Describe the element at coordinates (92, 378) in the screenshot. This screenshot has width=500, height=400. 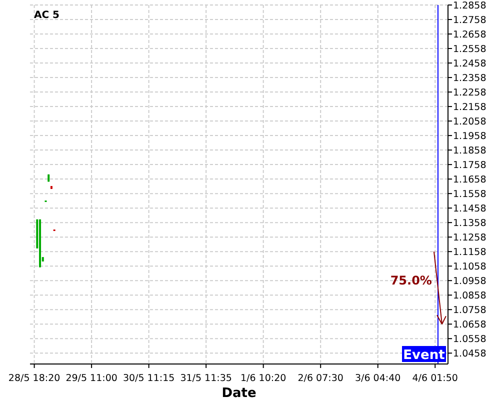
I see `x-tick-label: 29/5 11:00` at that location.